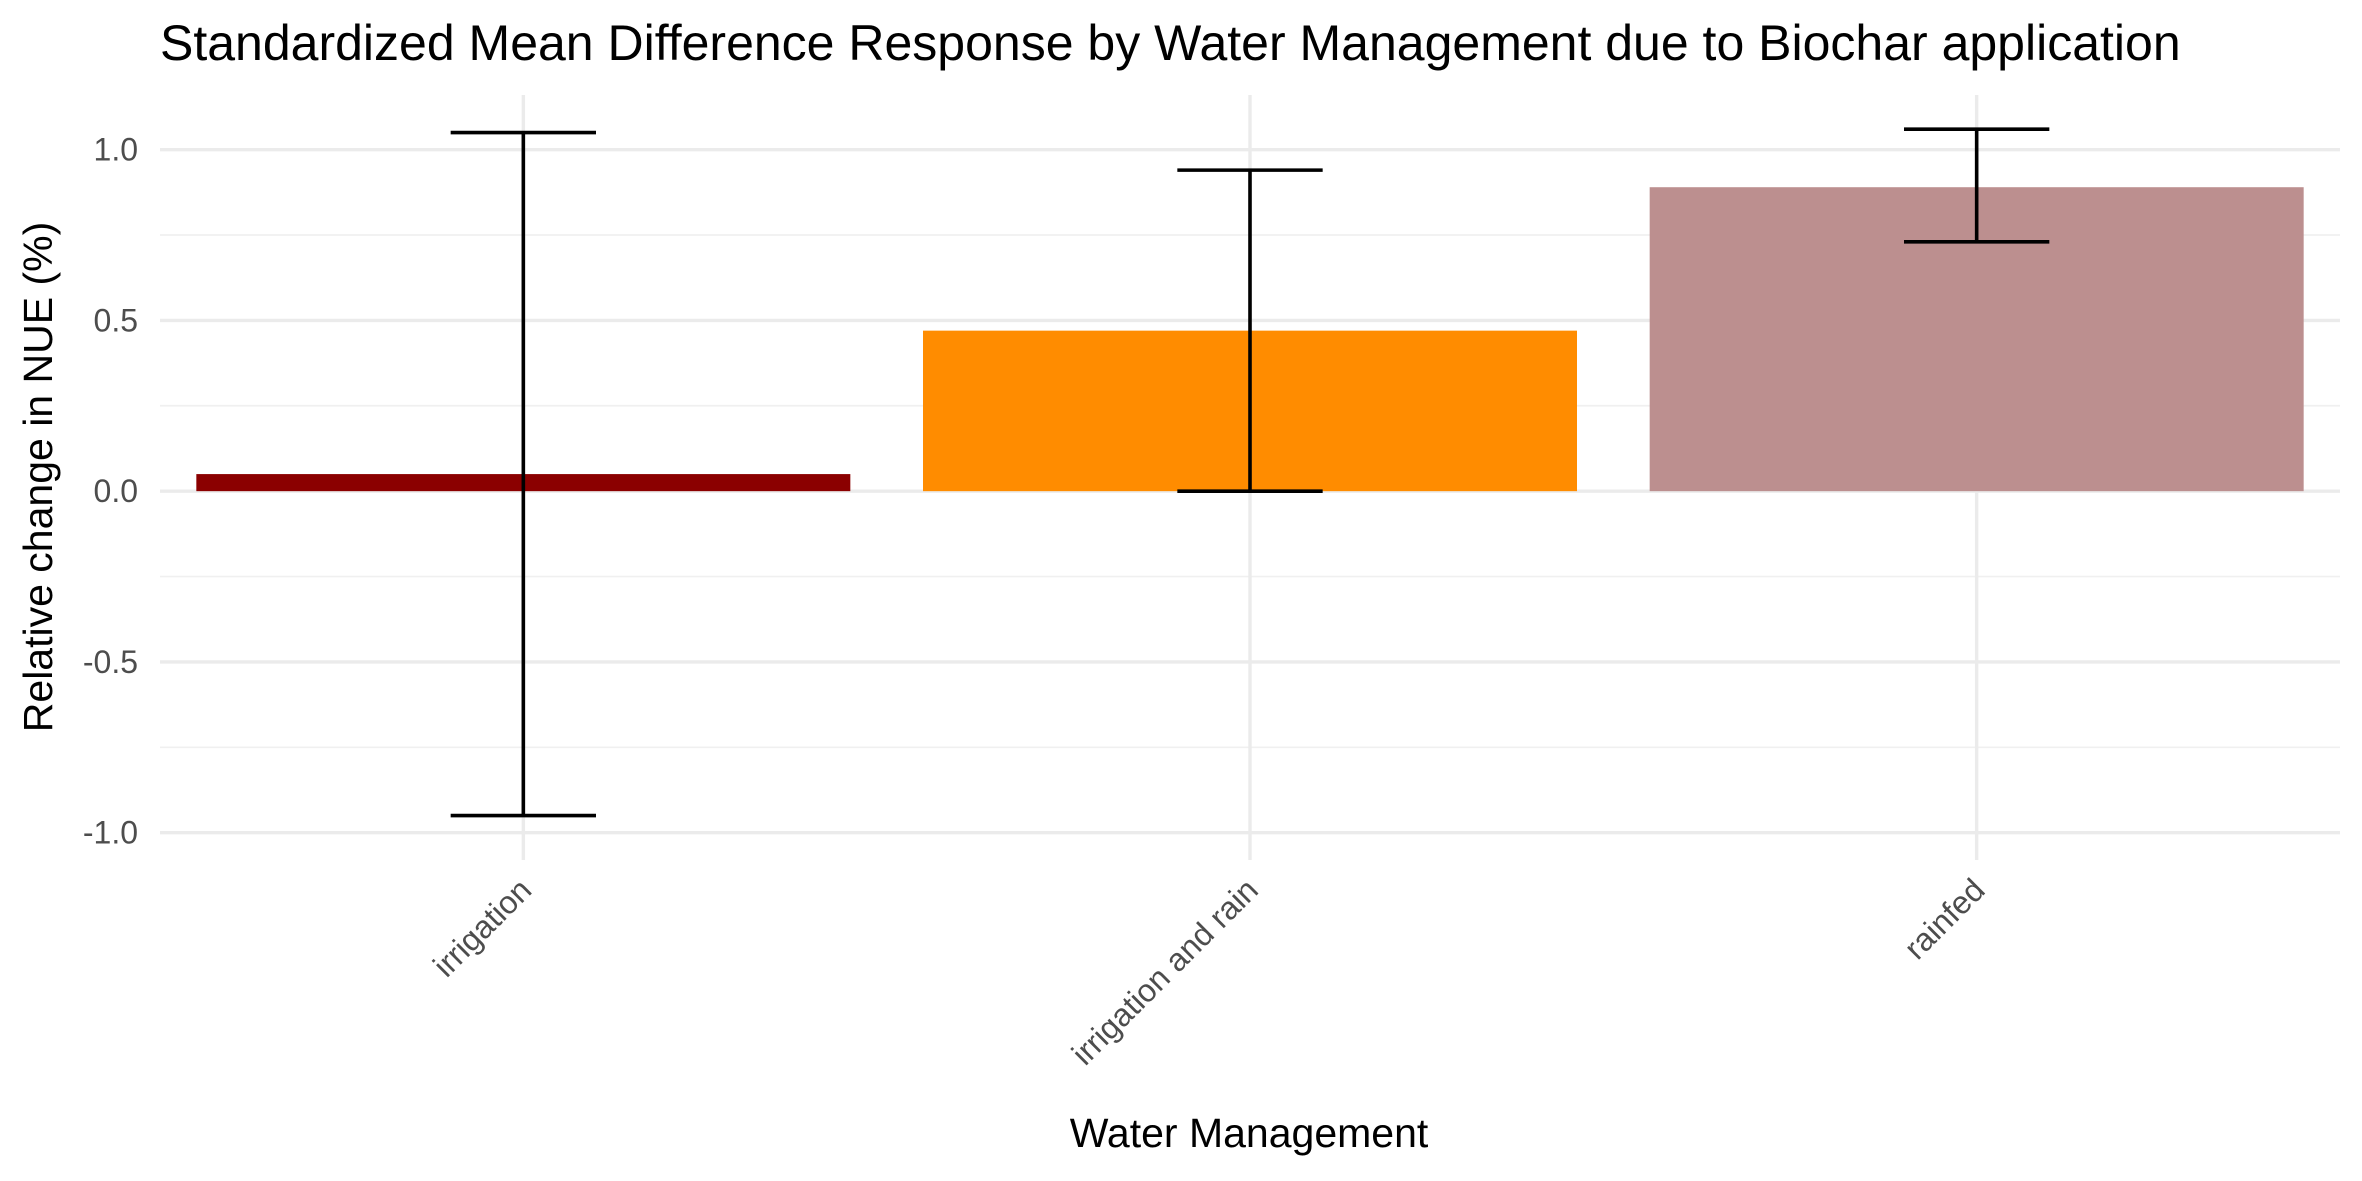 This screenshot has width=2362, height=1181. I want to click on error-bar-irrigation-and-rain, so click(1250, 330).